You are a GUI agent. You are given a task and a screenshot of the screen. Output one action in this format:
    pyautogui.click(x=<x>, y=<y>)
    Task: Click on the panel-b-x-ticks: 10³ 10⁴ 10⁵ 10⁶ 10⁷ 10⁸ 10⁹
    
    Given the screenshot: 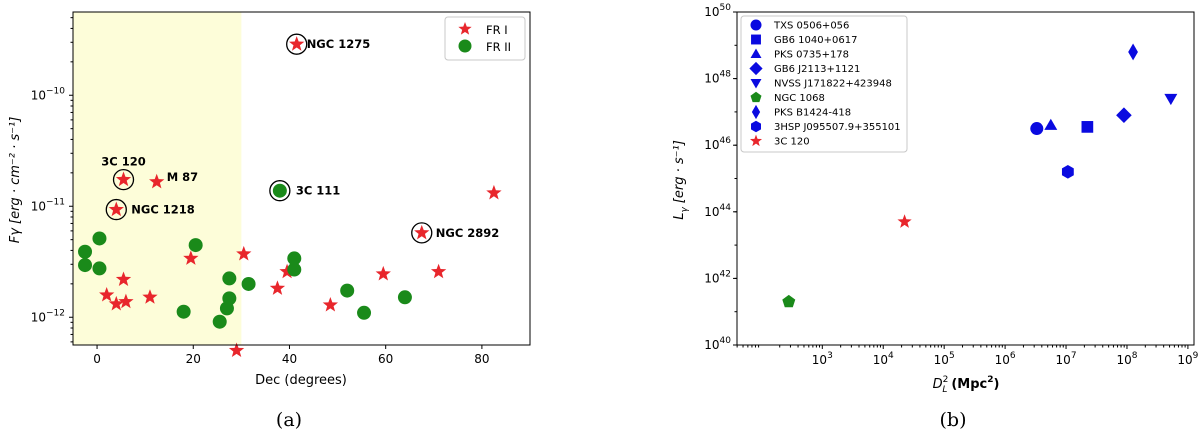 What is the action you would take?
    pyautogui.click(x=967, y=356)
    